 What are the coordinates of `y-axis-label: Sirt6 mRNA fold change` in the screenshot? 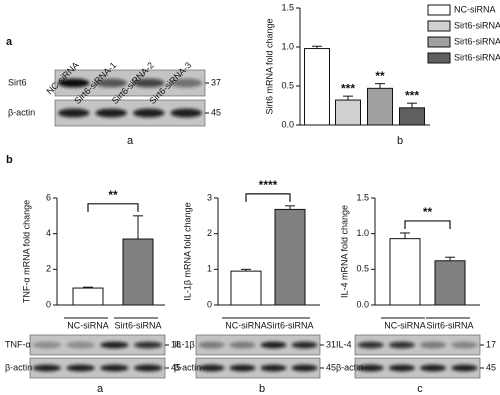 It's located at (269, 66).